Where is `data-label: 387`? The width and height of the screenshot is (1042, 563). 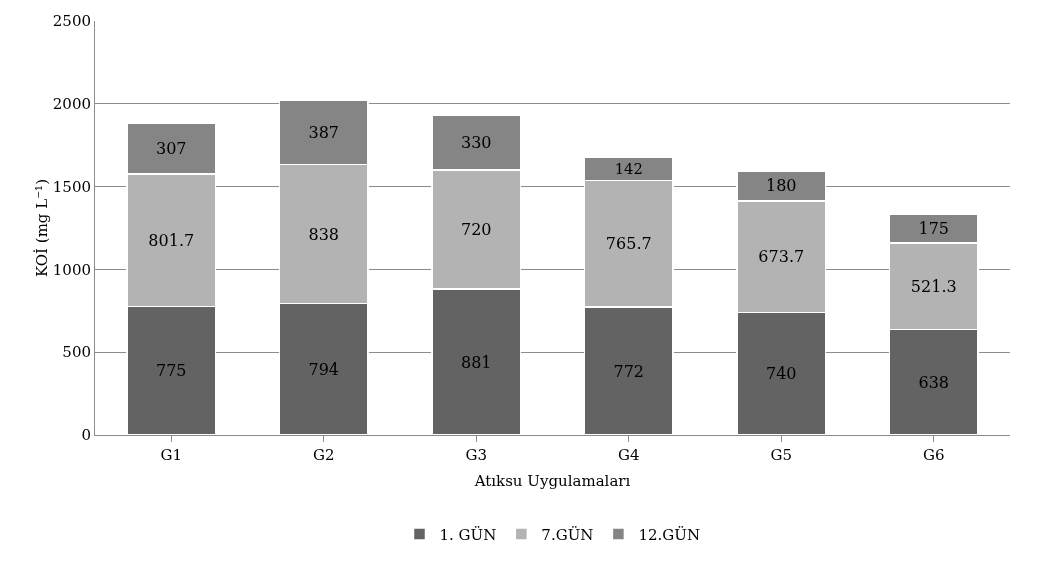
data-label: 387 is located at coordinates (324, 133).